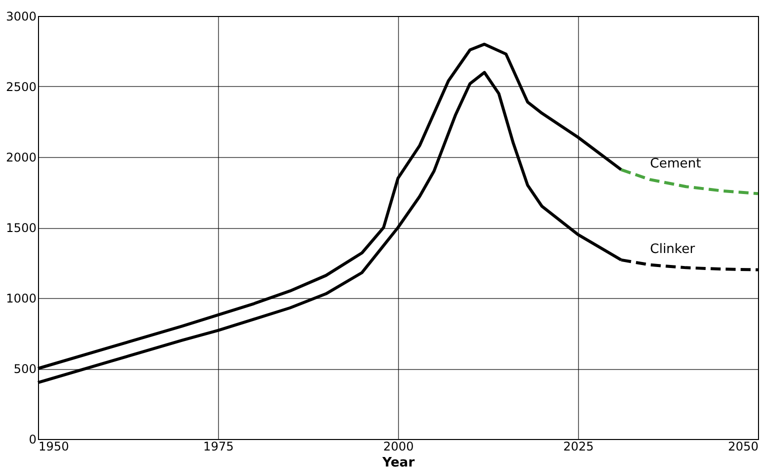 This screenshot has width=780, height=474. Describe the element at coordinates (218, 447) in the screenshot. I see `x-tick-label: 1975` at that location.